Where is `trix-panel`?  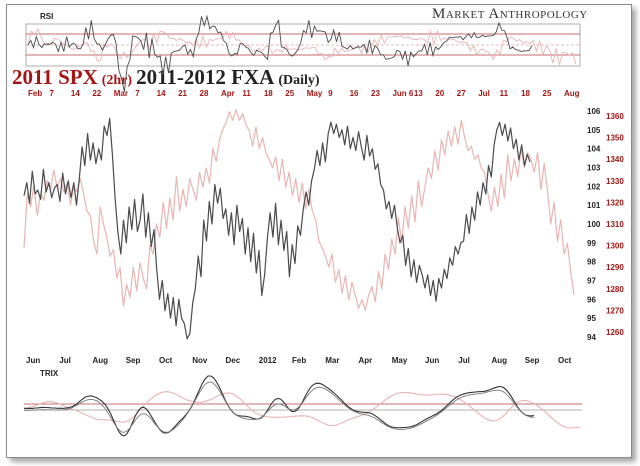
trix-panel is located at coordinates (302, 406).